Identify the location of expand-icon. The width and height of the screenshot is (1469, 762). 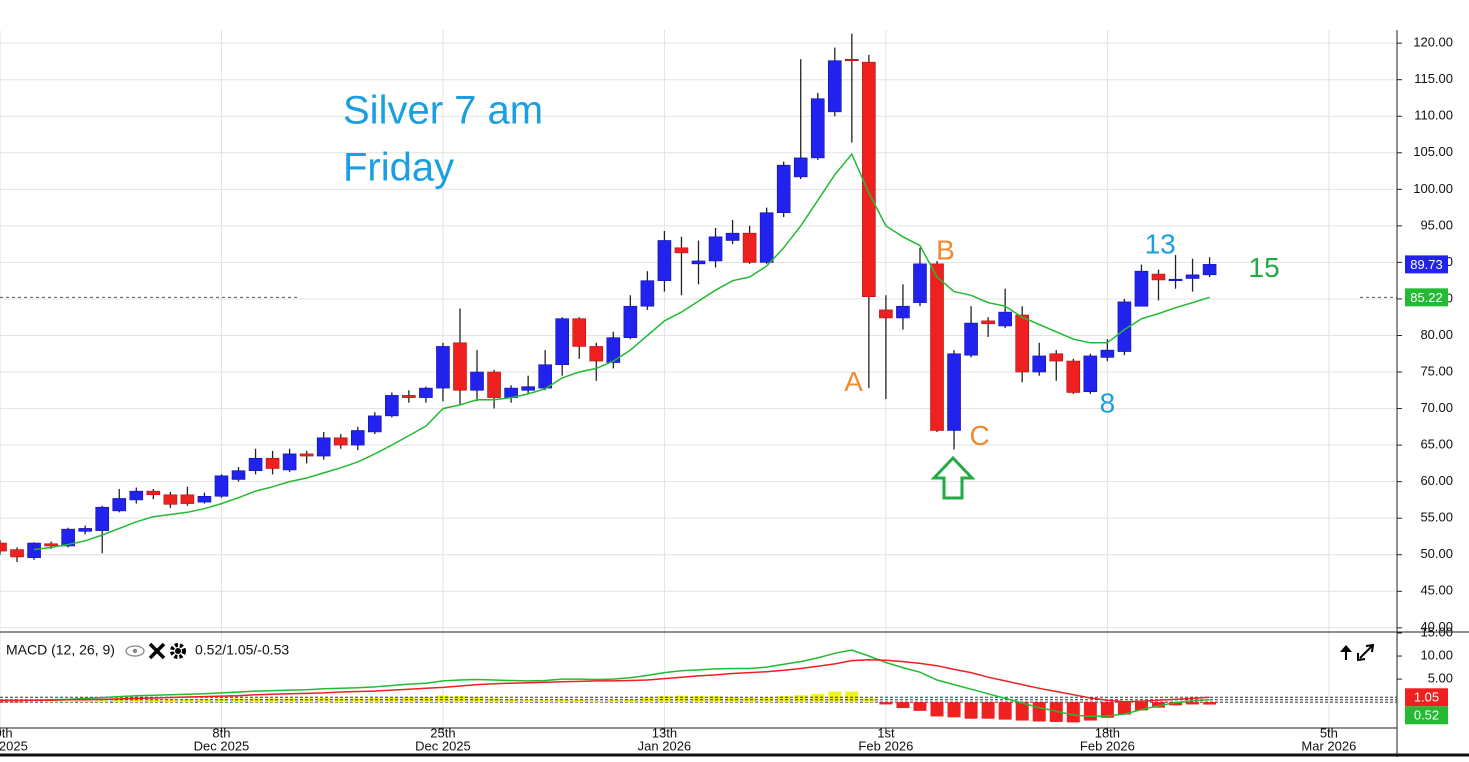
(1365, 652).